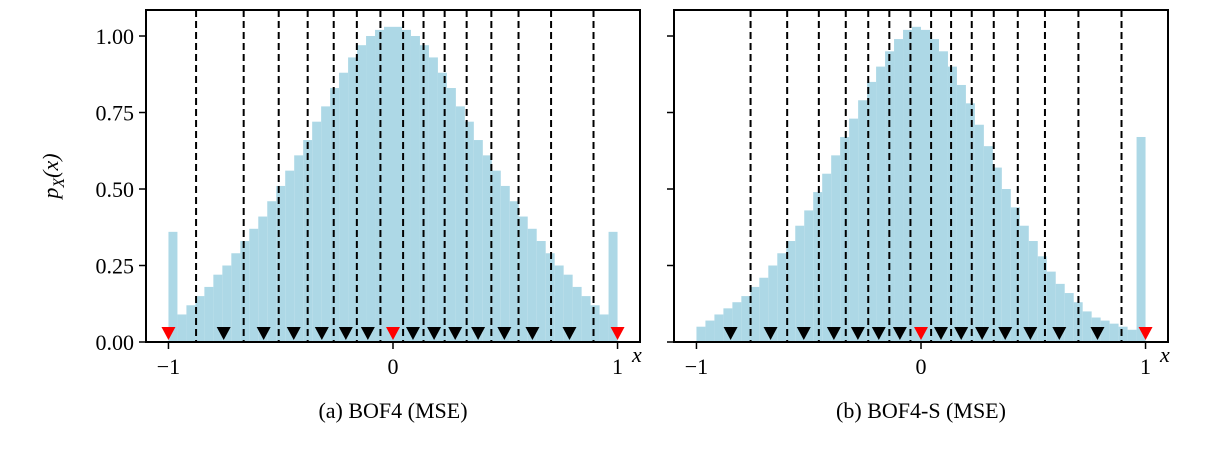 Image resolution: width=1209 pixels, height=471 pixels. What do you see at coordinates (50, 194) in the screenshot?
I see `y-label-base: p` at bounding box center [50, 194].